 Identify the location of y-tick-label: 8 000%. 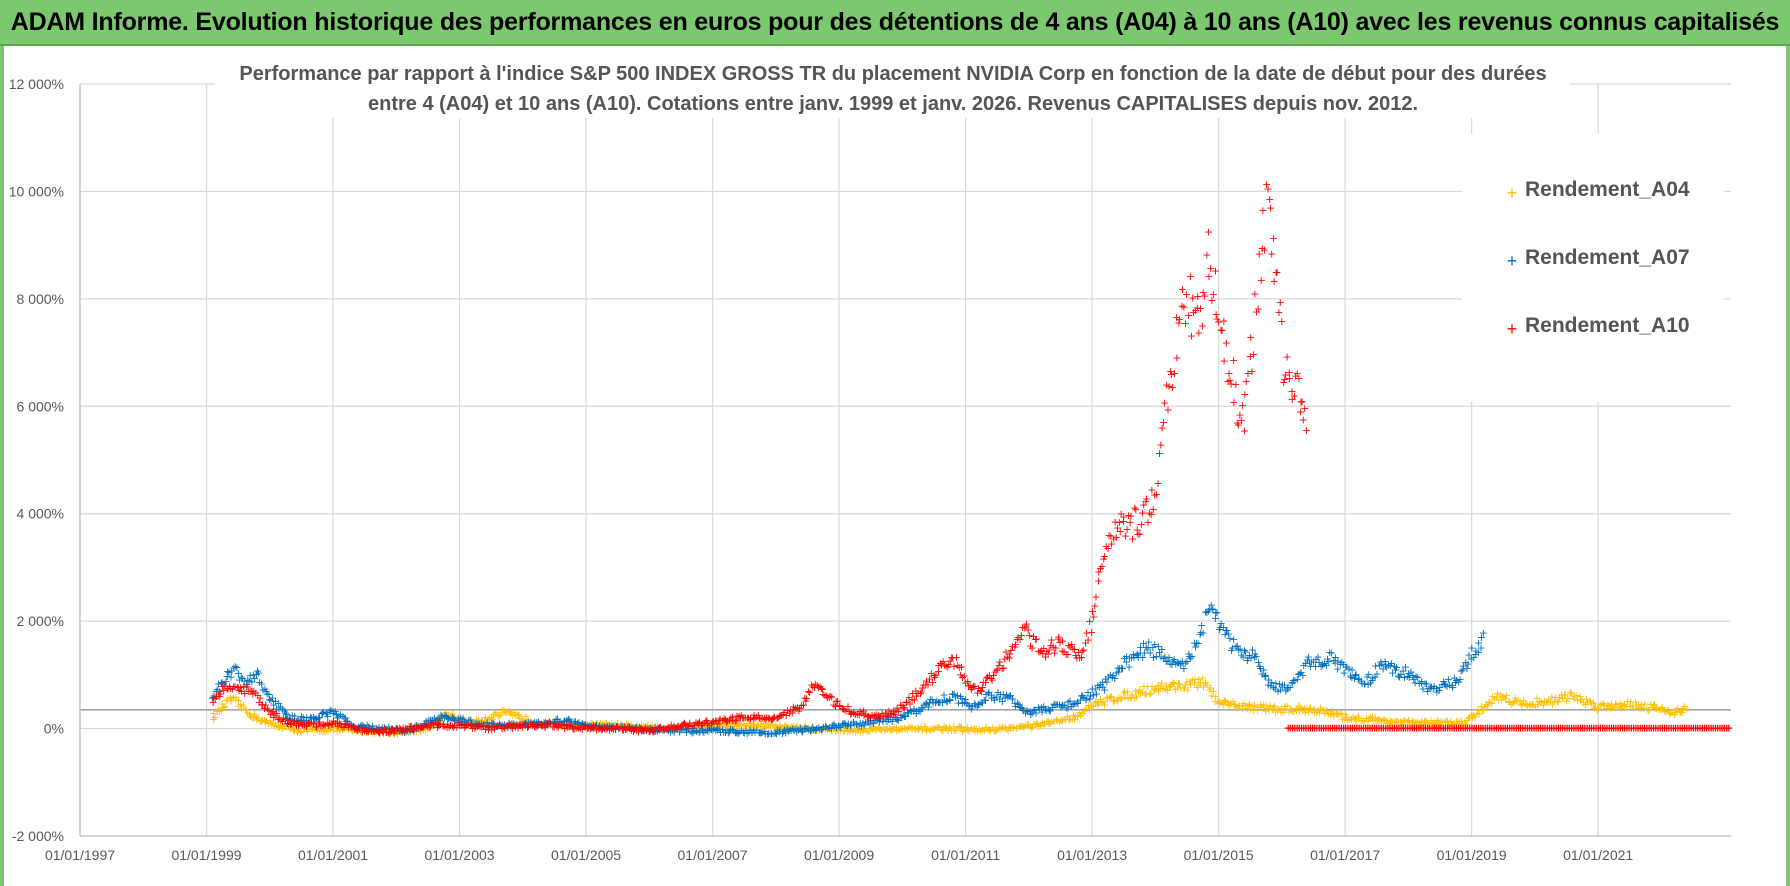
(40, 299).